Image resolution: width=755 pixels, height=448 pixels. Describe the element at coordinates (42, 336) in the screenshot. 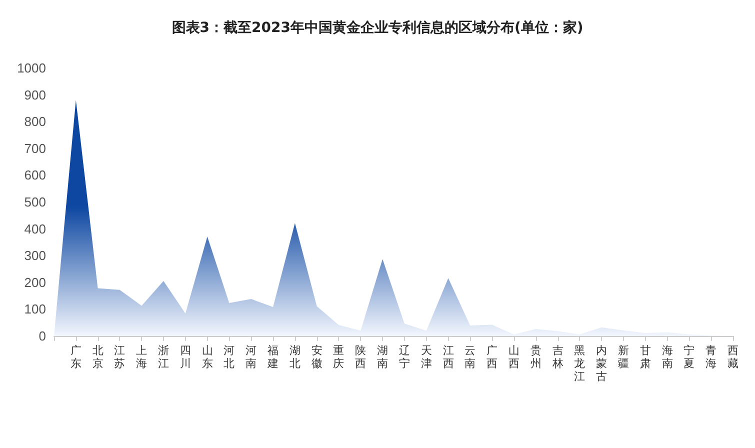

I see `y-tick-label: 0` at that location.